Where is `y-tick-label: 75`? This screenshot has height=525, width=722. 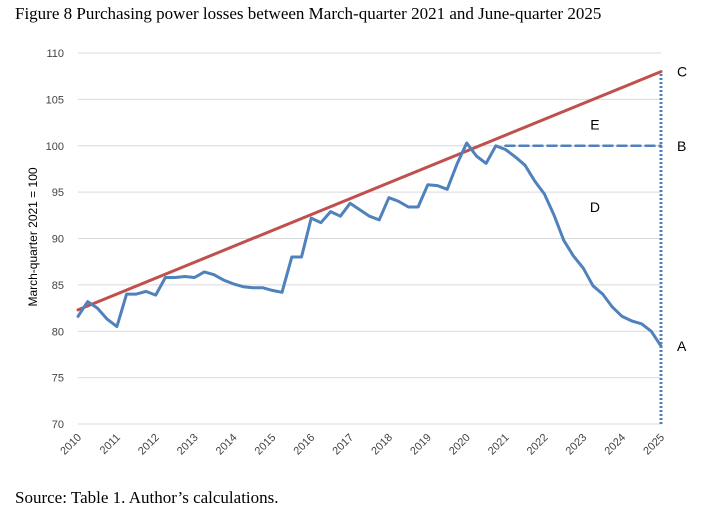 y-tick-label: 75 is located at coordinates (58, 379).